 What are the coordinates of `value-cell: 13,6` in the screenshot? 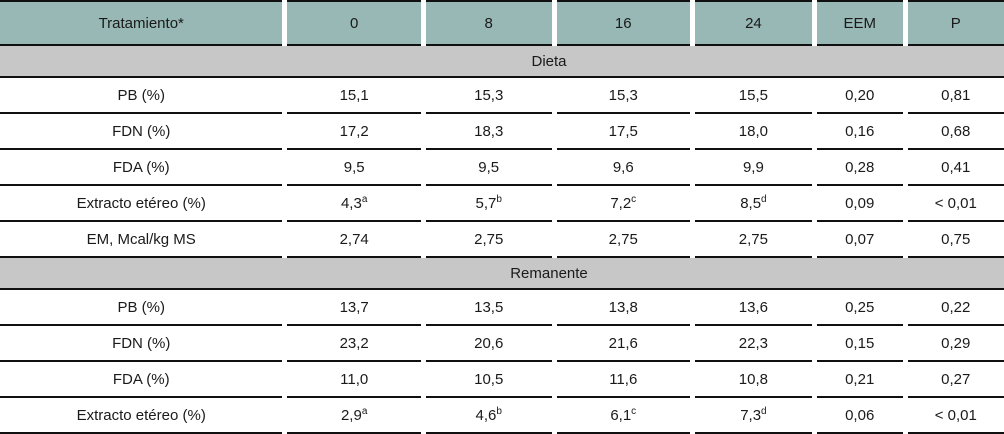 It's located at (753, 308).